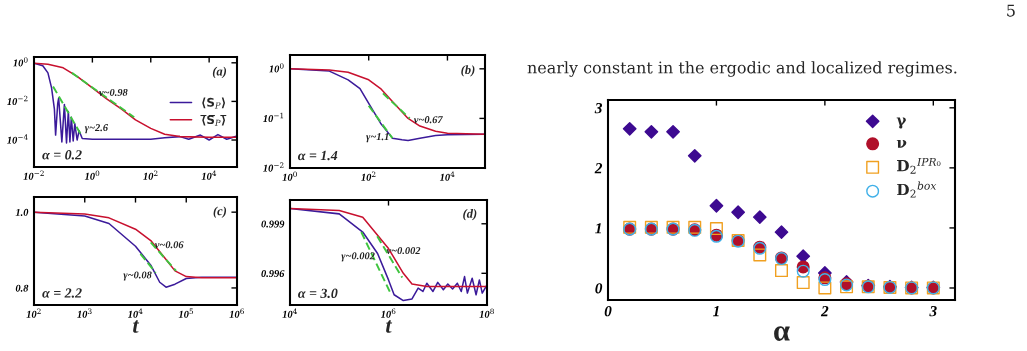 This screenshot has height=351, width=1027. Describe the element at coordinates (17, 139) in the screenshot. I see `y-tick-label: 10$^{−4}$` at that location.